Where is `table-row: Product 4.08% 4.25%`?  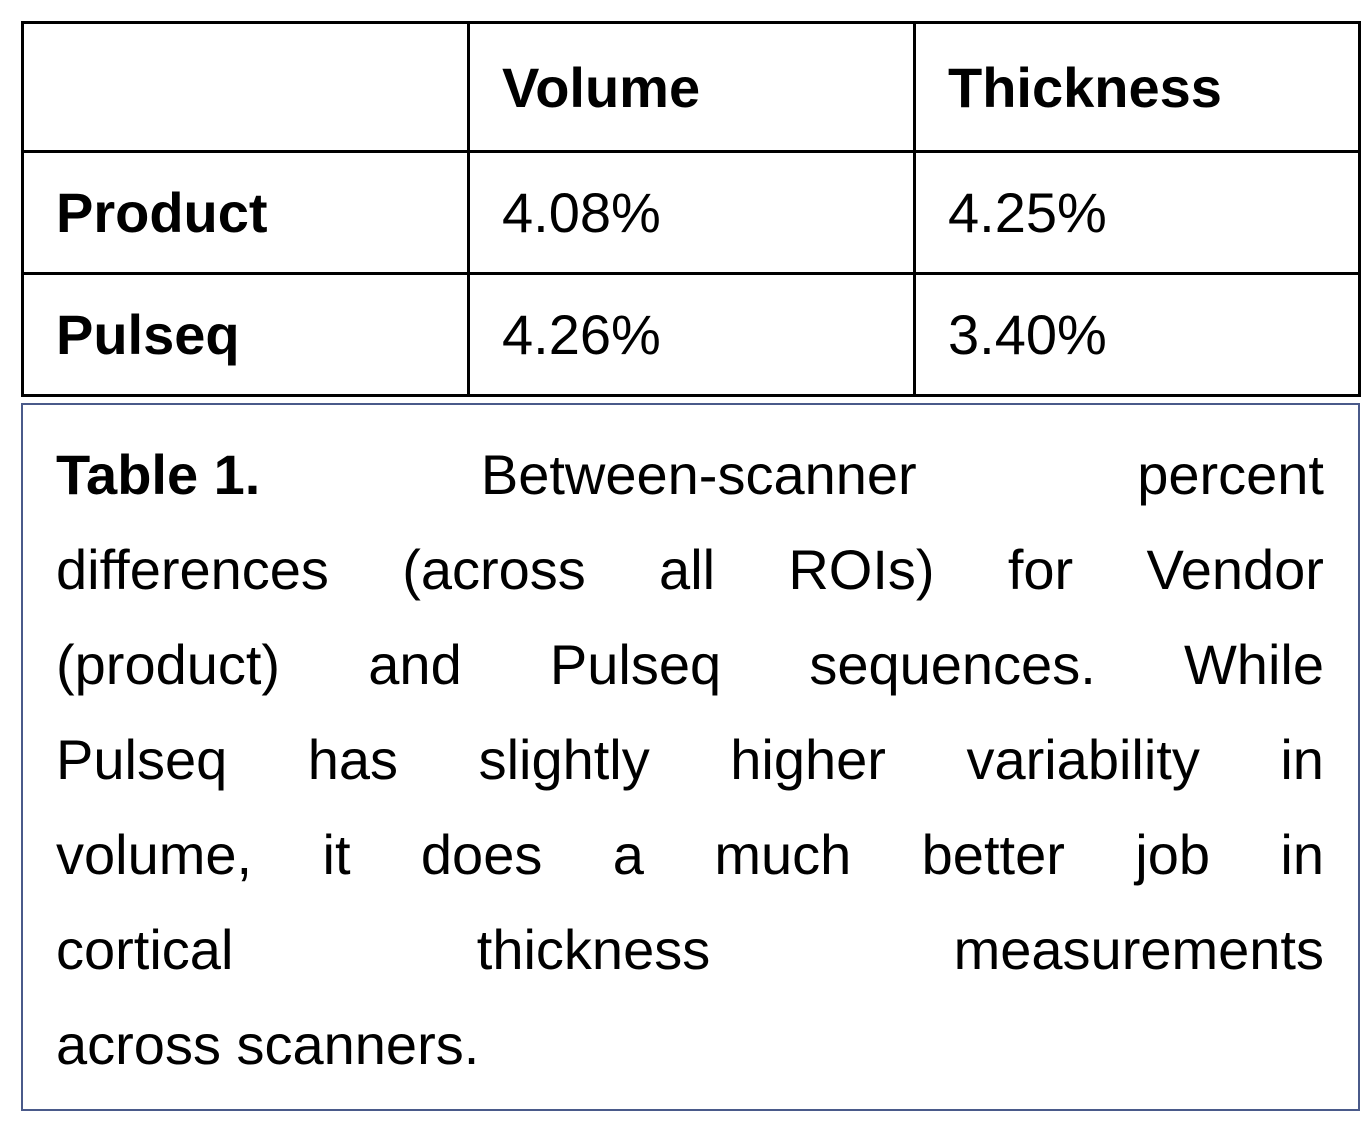
table-row: Product 4.08% 4.25% is located at coordinates (691, 212).